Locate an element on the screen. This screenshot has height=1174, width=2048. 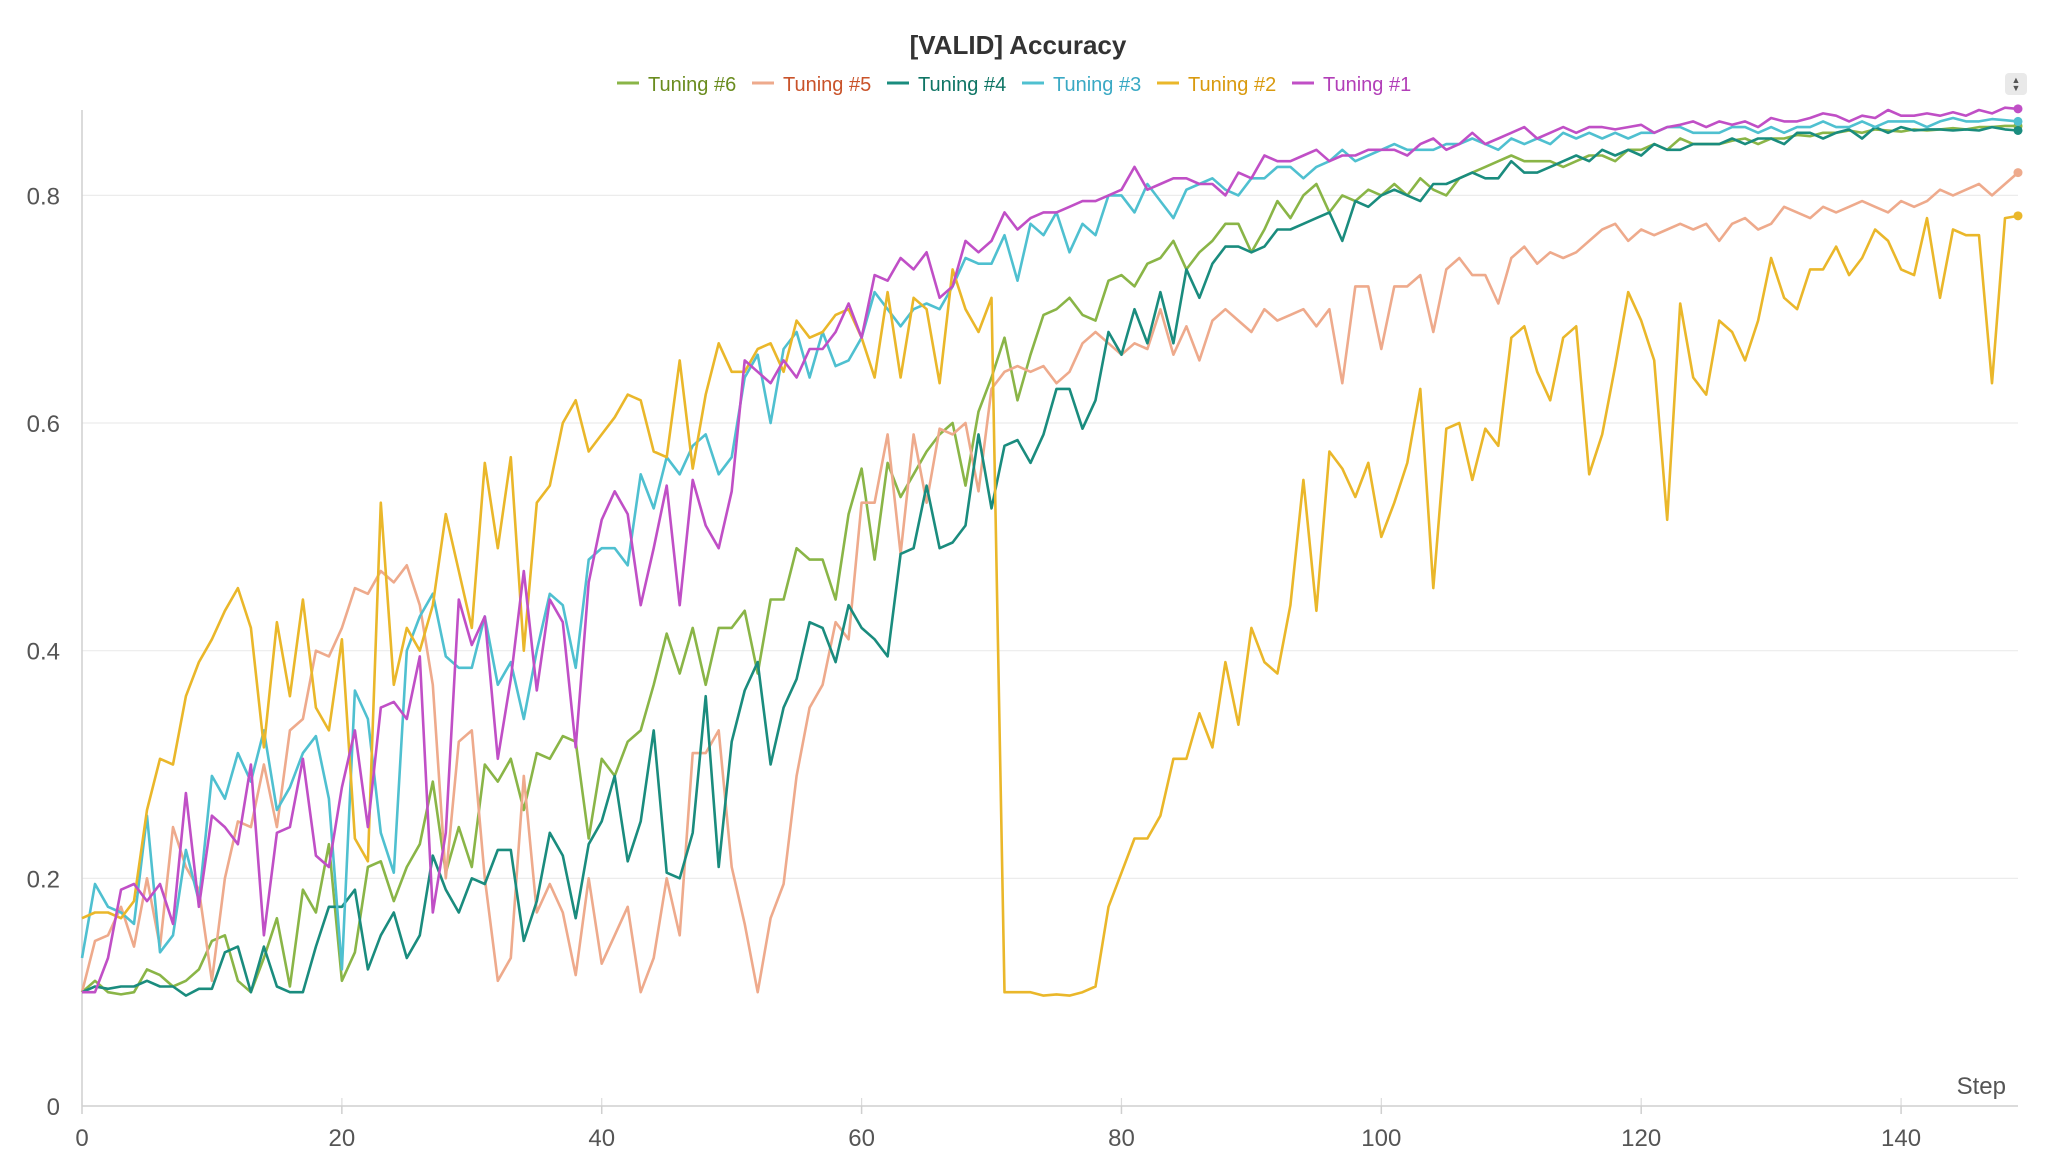
y-tick-label: 0.8 is located at coordinates (43, 196).